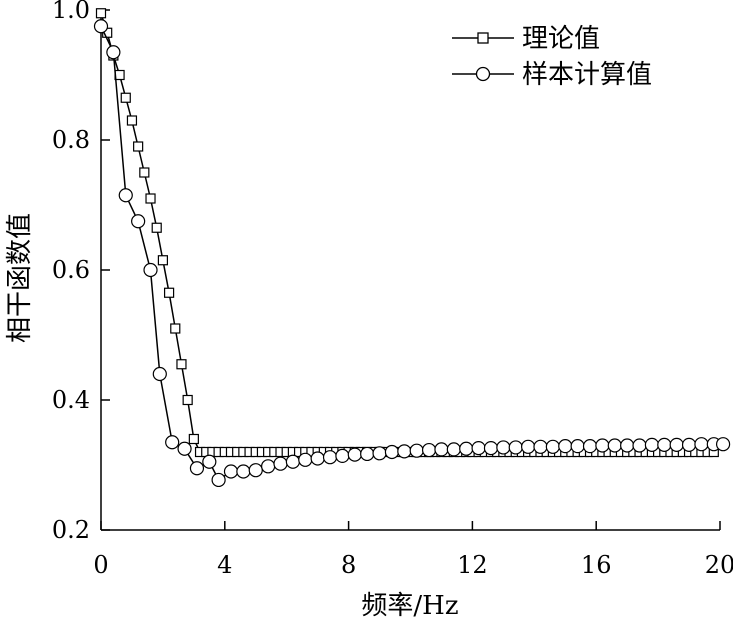  What do you see at coordinates (71, 400) in the screenshot?
I see `y-tick-label: 0.4` at bounding box center [71, 400].